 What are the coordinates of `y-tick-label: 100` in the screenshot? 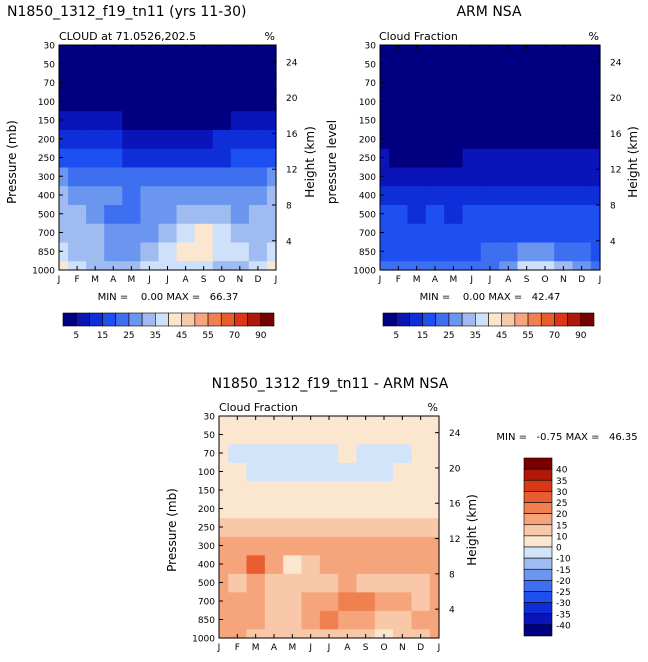 It's located at (46, 103).